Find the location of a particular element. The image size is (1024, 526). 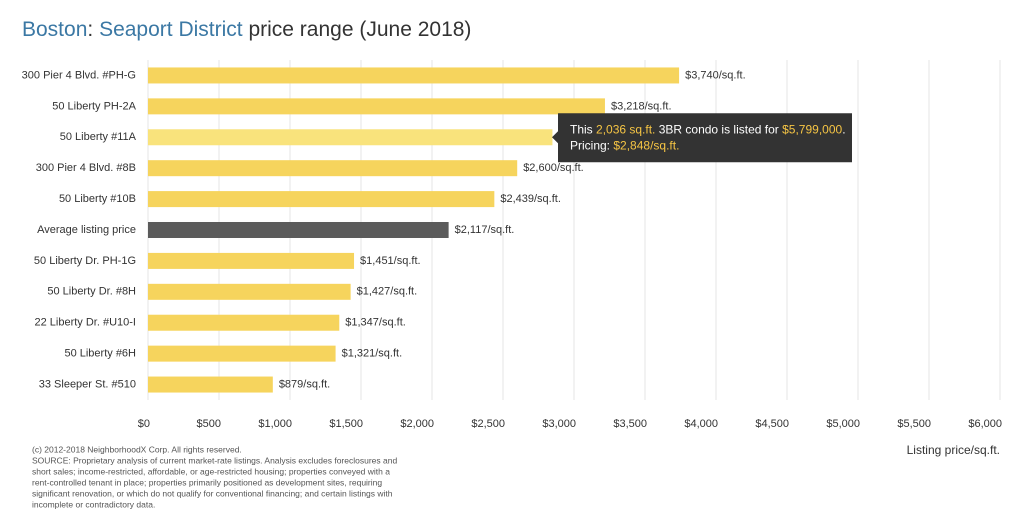

x-tick-label: $6,000 is located at coordinates (985, 424).